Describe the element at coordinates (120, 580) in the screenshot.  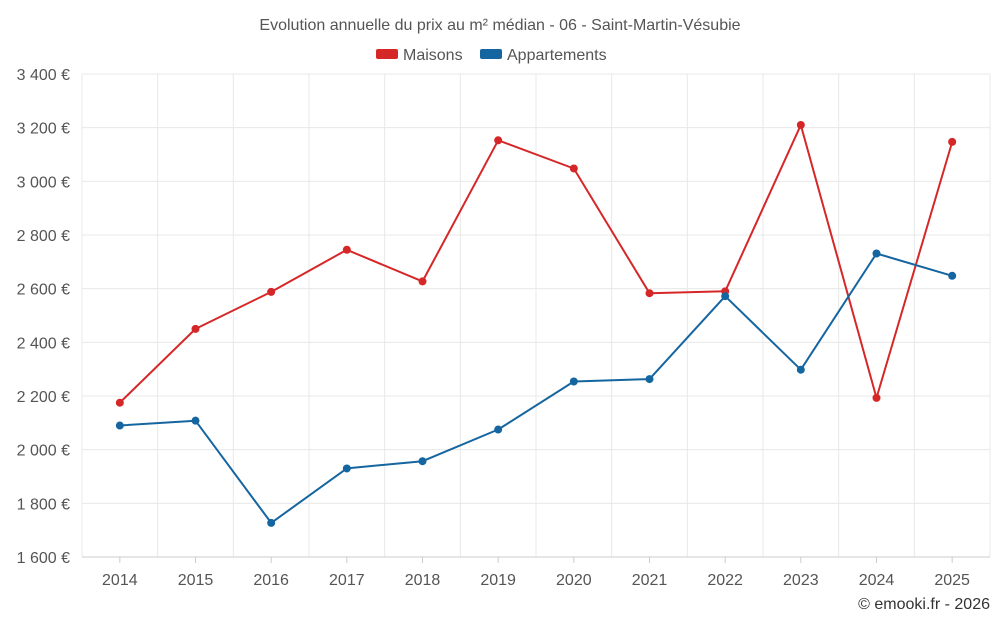
I see `x-tick-label: 2014` at that location.